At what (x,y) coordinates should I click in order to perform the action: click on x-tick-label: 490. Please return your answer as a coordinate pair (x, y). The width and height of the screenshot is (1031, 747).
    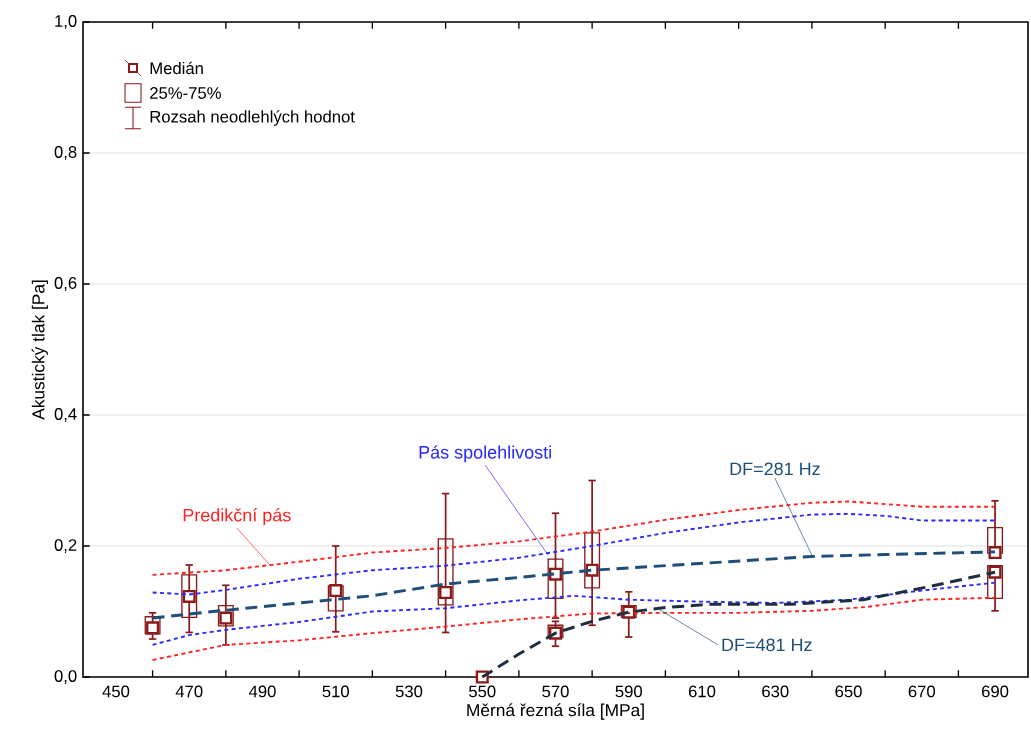
    Looking at the image, I should click on (262, 691).